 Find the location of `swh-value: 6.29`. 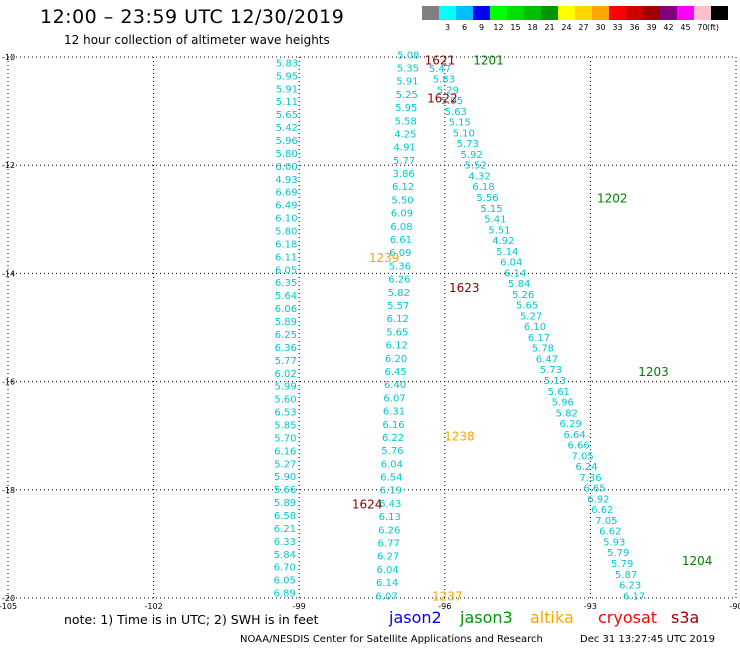

swh-value: 6.29 is located at coordinates (571, 424).